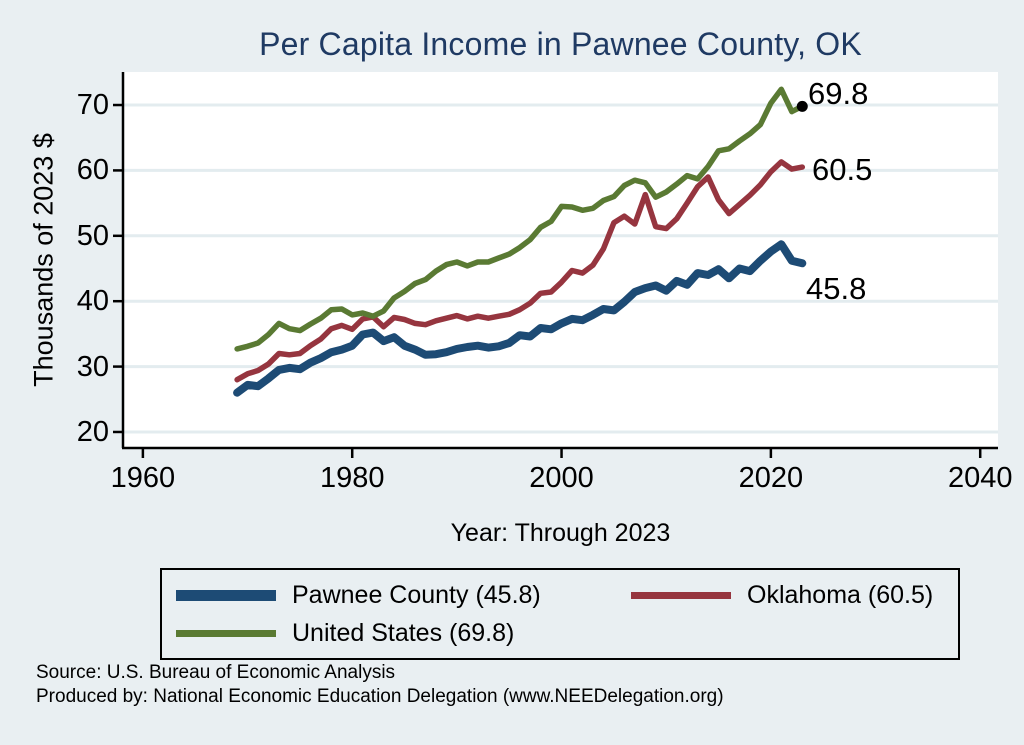  I want to click on oklahoma-line-swatch-icon, so click(681, 595).